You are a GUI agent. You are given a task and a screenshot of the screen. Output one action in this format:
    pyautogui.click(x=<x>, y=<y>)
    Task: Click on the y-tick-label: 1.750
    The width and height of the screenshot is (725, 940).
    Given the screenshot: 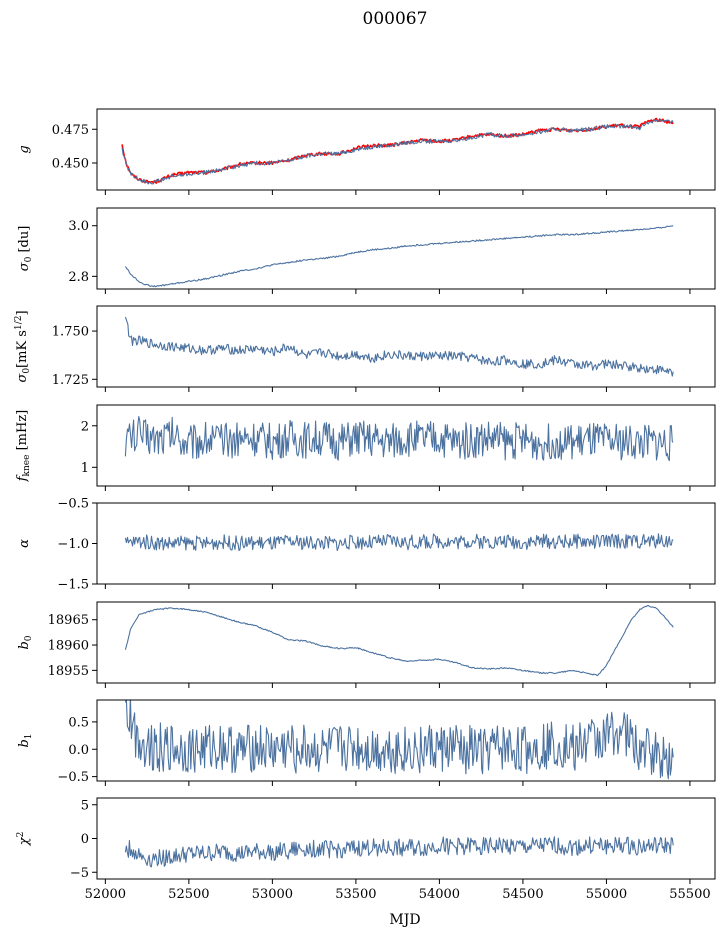 What is the action you would take?
    pyautogui.click(x=70, y=332)
    